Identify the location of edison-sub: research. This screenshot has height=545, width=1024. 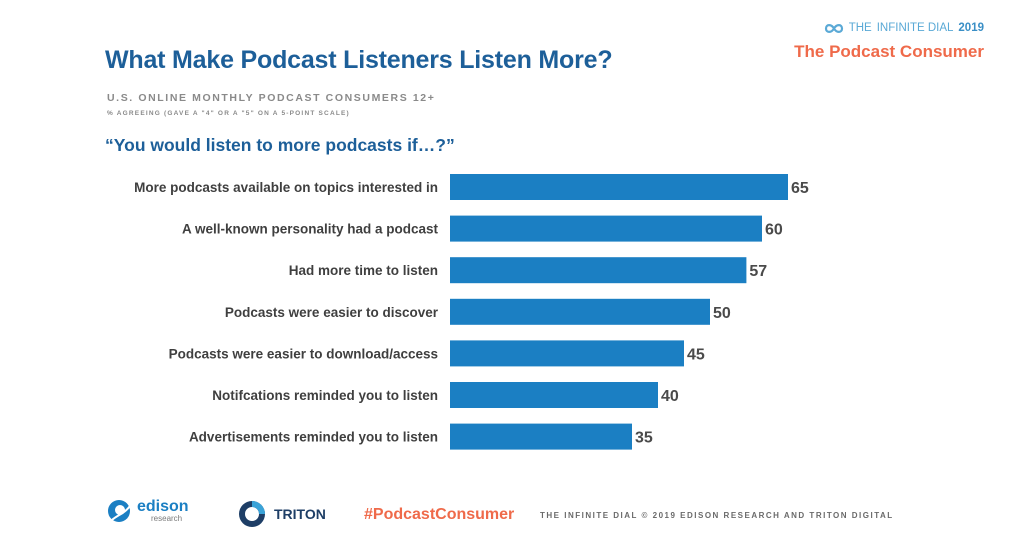
(167, 518).